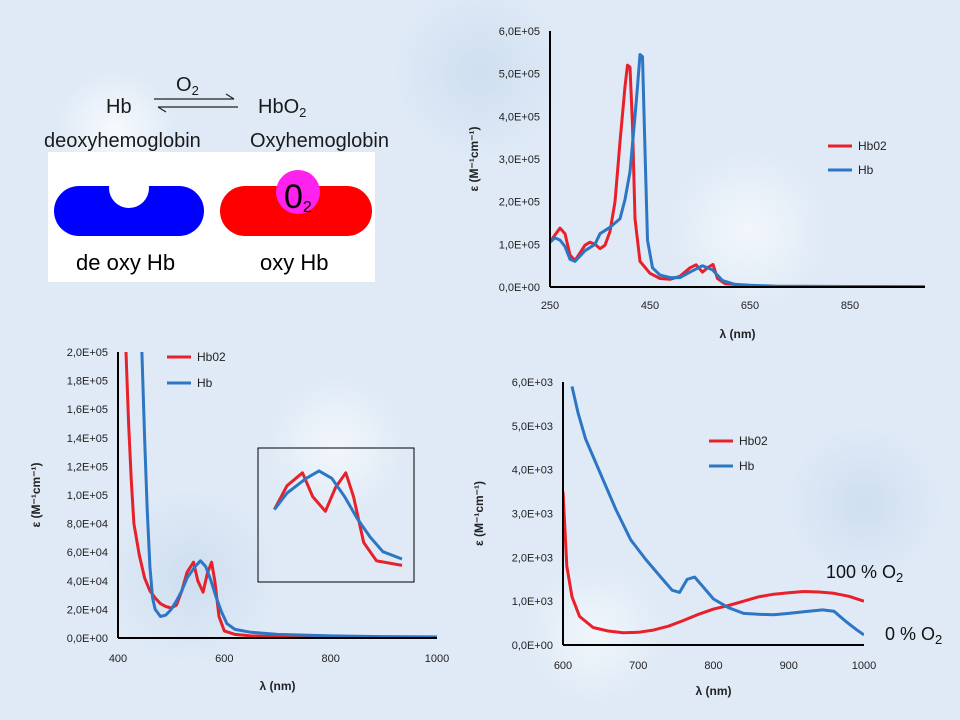 The width and height of the screenshot is (960, 720). I want to click on y-tick-label: 5,0E+05, so click(519, 75).